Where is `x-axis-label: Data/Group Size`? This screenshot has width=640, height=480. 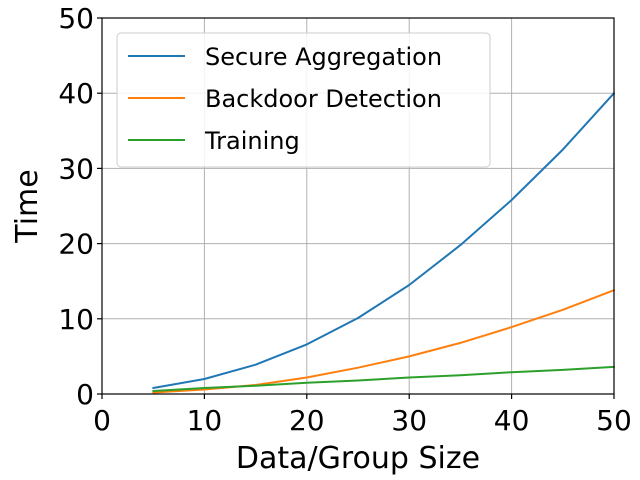 x-axis-label: Data/Group Size is located at coordinates (358, 458).